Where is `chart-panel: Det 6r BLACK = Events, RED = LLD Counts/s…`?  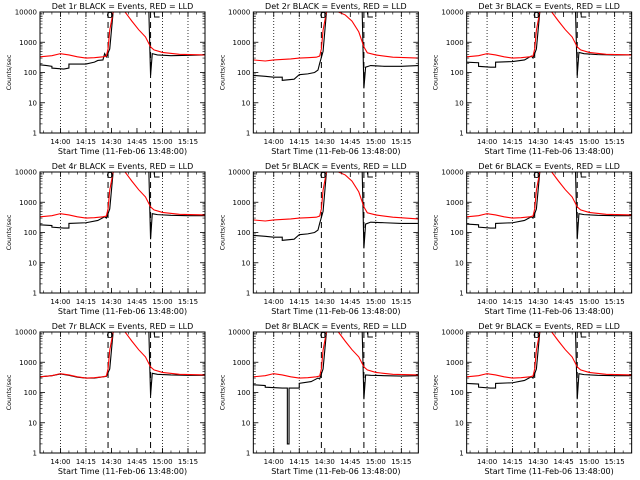 chart-panel: Det 6r BLACK = Events, RED = LLD Counts/s… is located at coordinates (532, 239).